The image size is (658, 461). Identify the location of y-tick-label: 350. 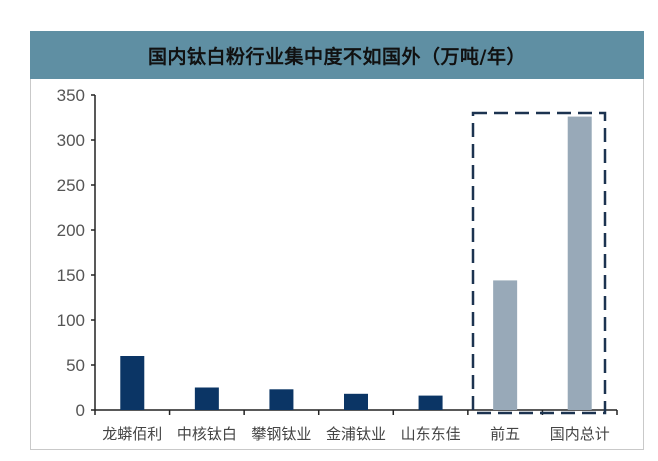
(71, 95).